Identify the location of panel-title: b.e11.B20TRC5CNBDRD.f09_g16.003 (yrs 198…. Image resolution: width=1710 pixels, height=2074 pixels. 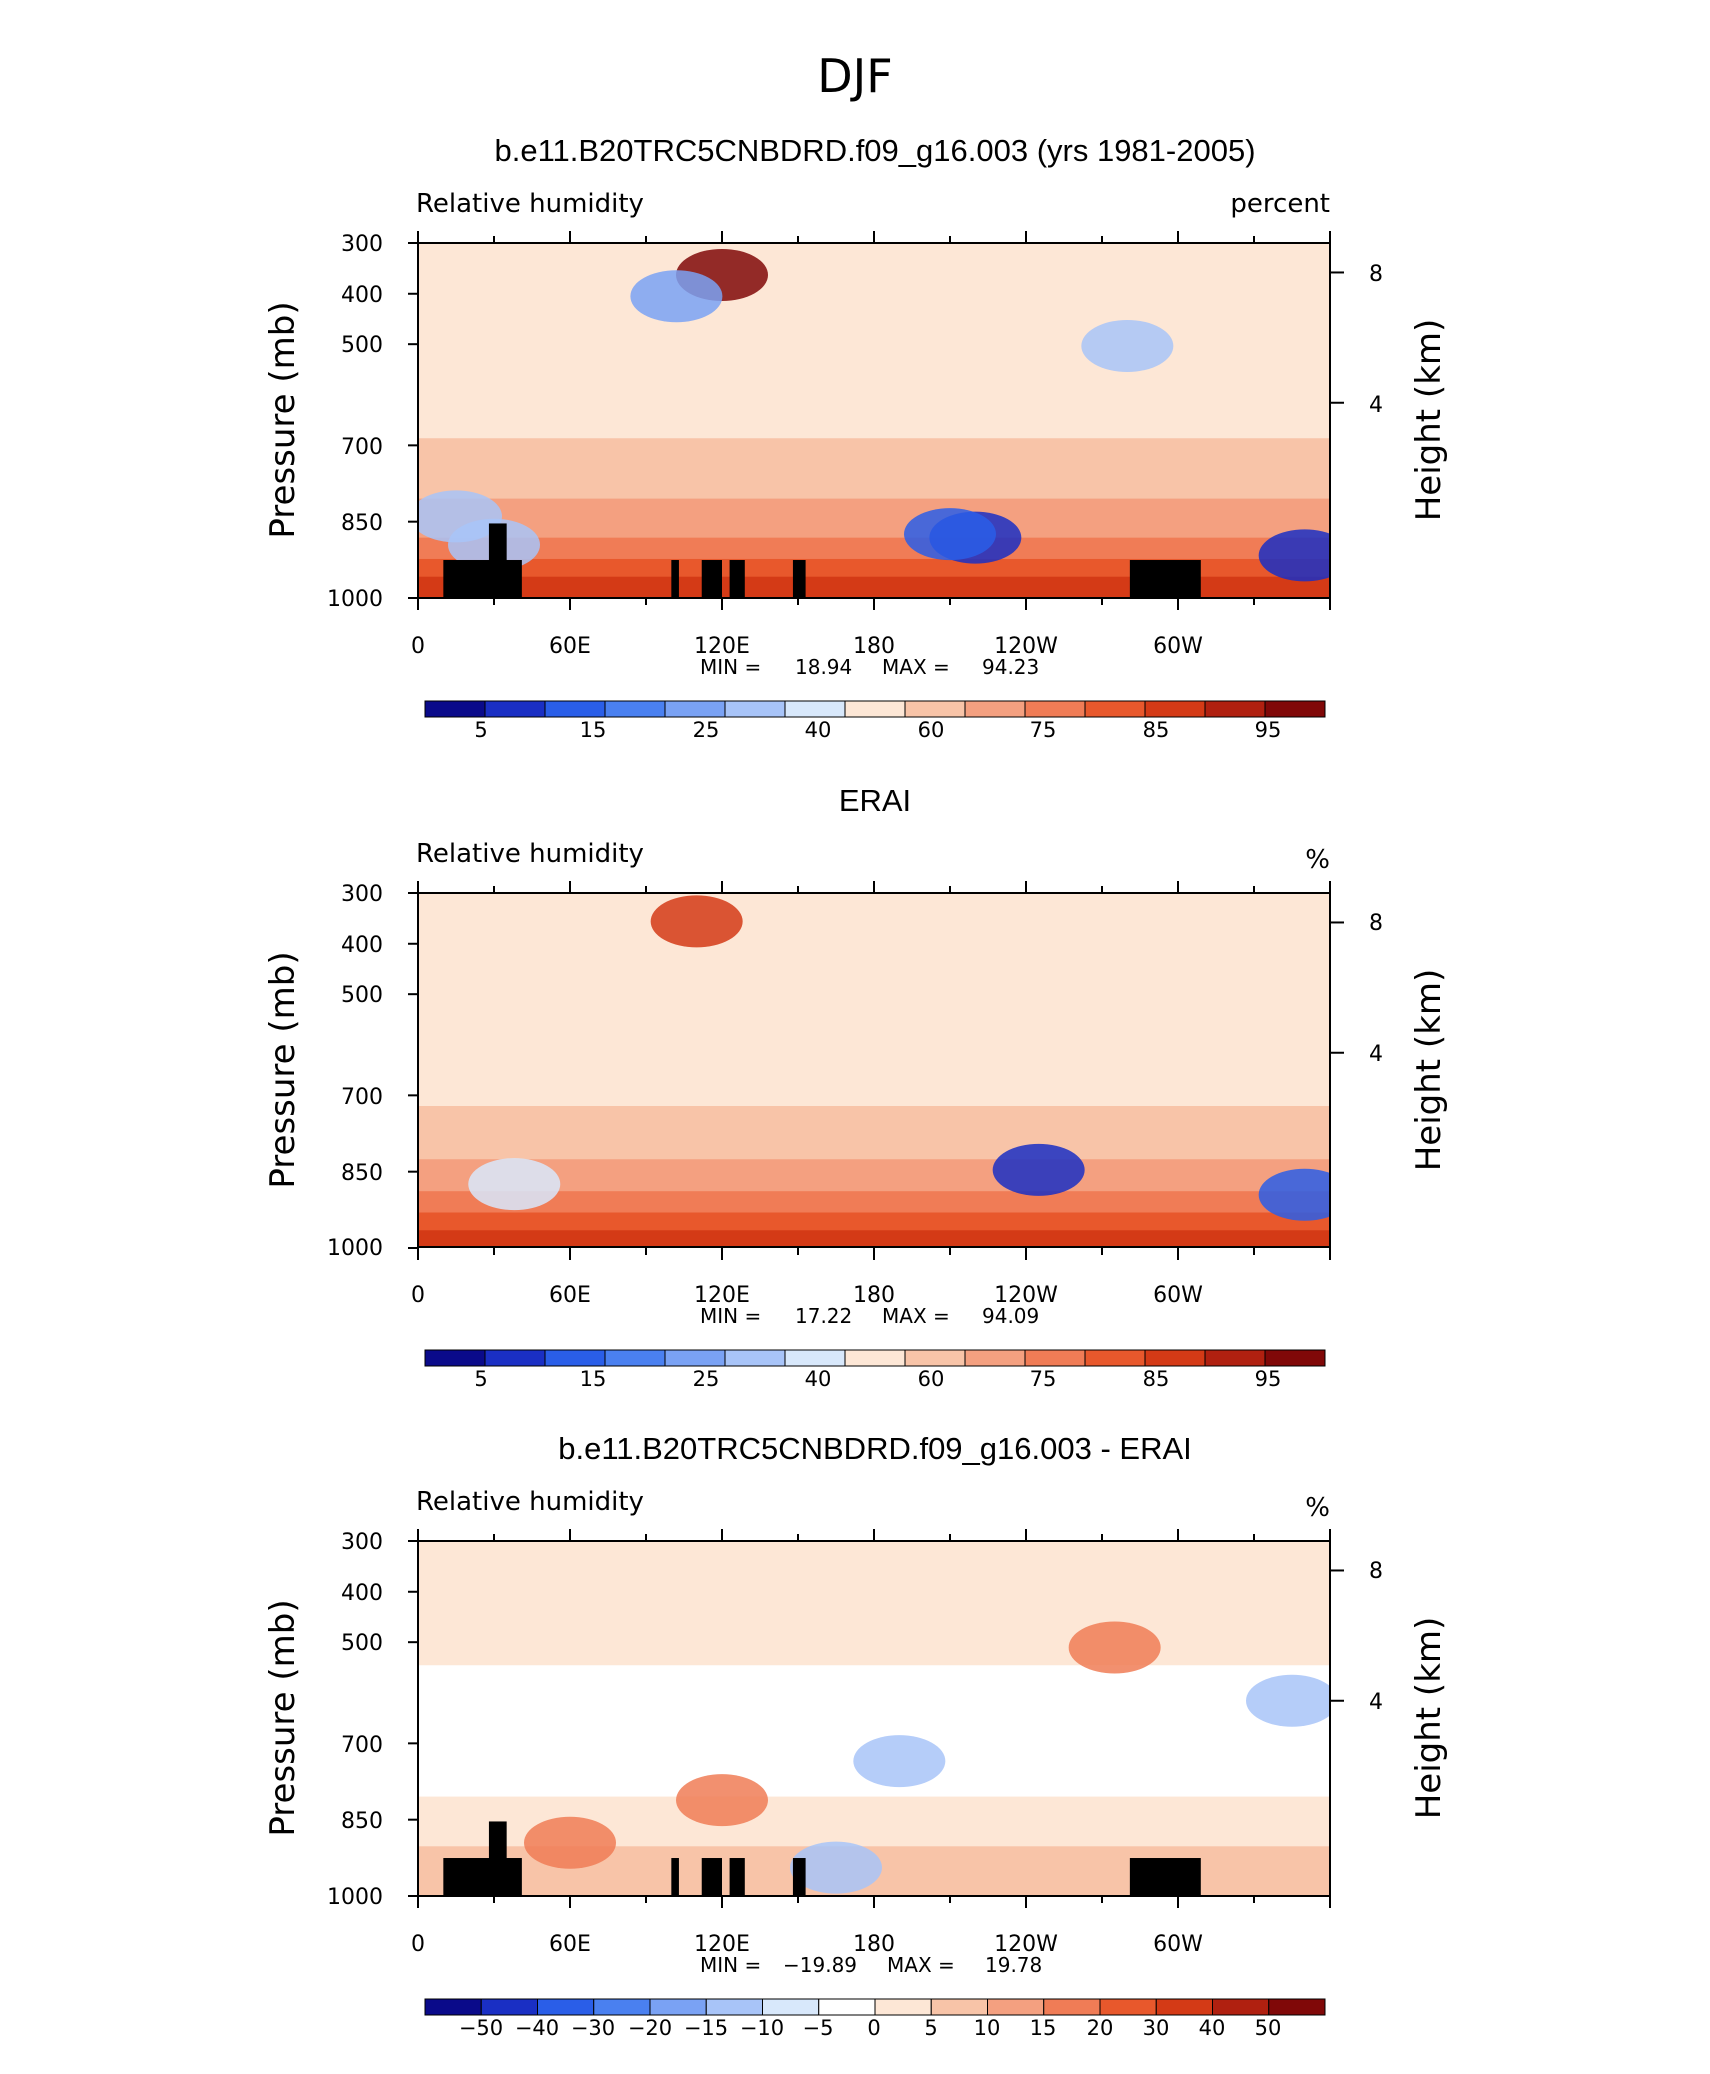
(874, 150).